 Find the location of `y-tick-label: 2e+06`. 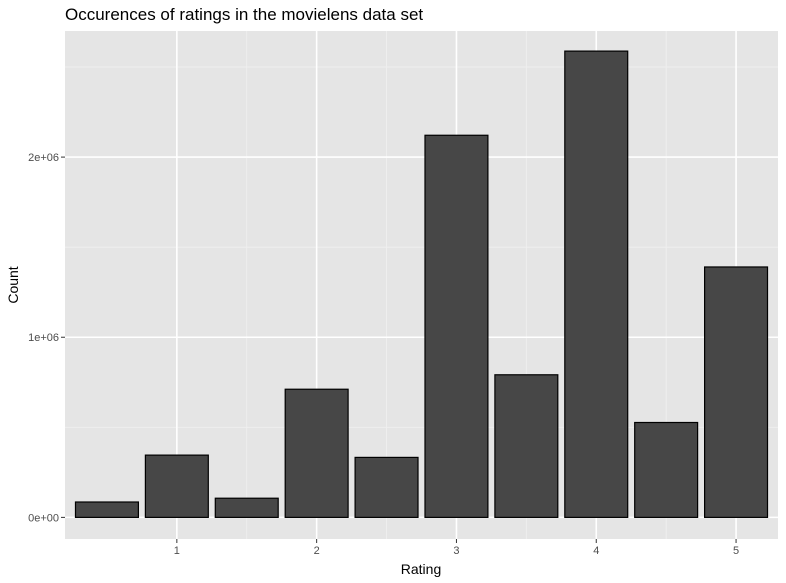

y-tick-label: 2e+06 is located at coordinates (43, 158).